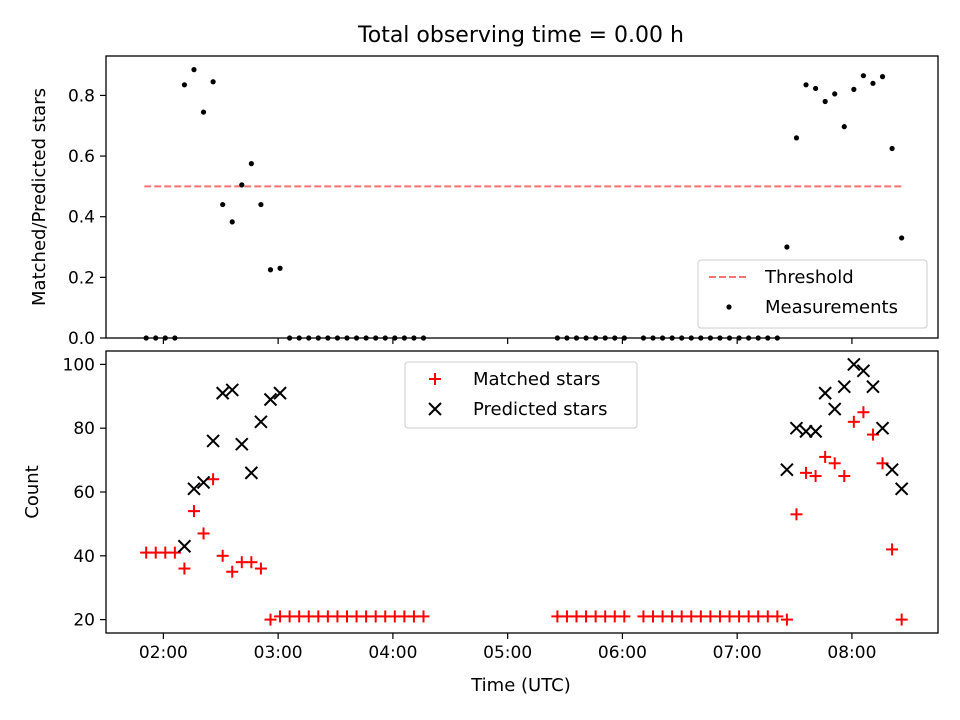 This screenshot has width=960, height=720. Describe the element at coordinates (540, 409) in the screenshot. I see `predicted-legend-label: Predicted stars` at that location.